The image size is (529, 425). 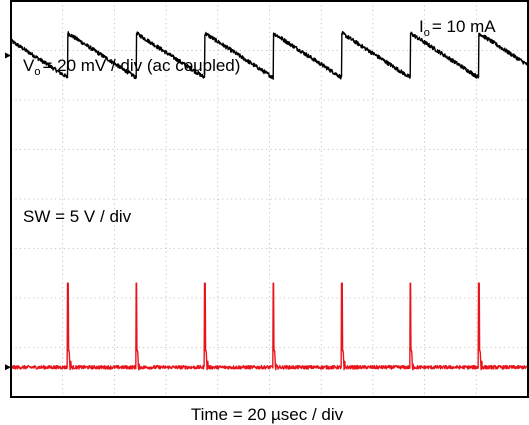 I want to click on x-axis-label: Time = 20 µsec / div, so click(x=267, y=414).